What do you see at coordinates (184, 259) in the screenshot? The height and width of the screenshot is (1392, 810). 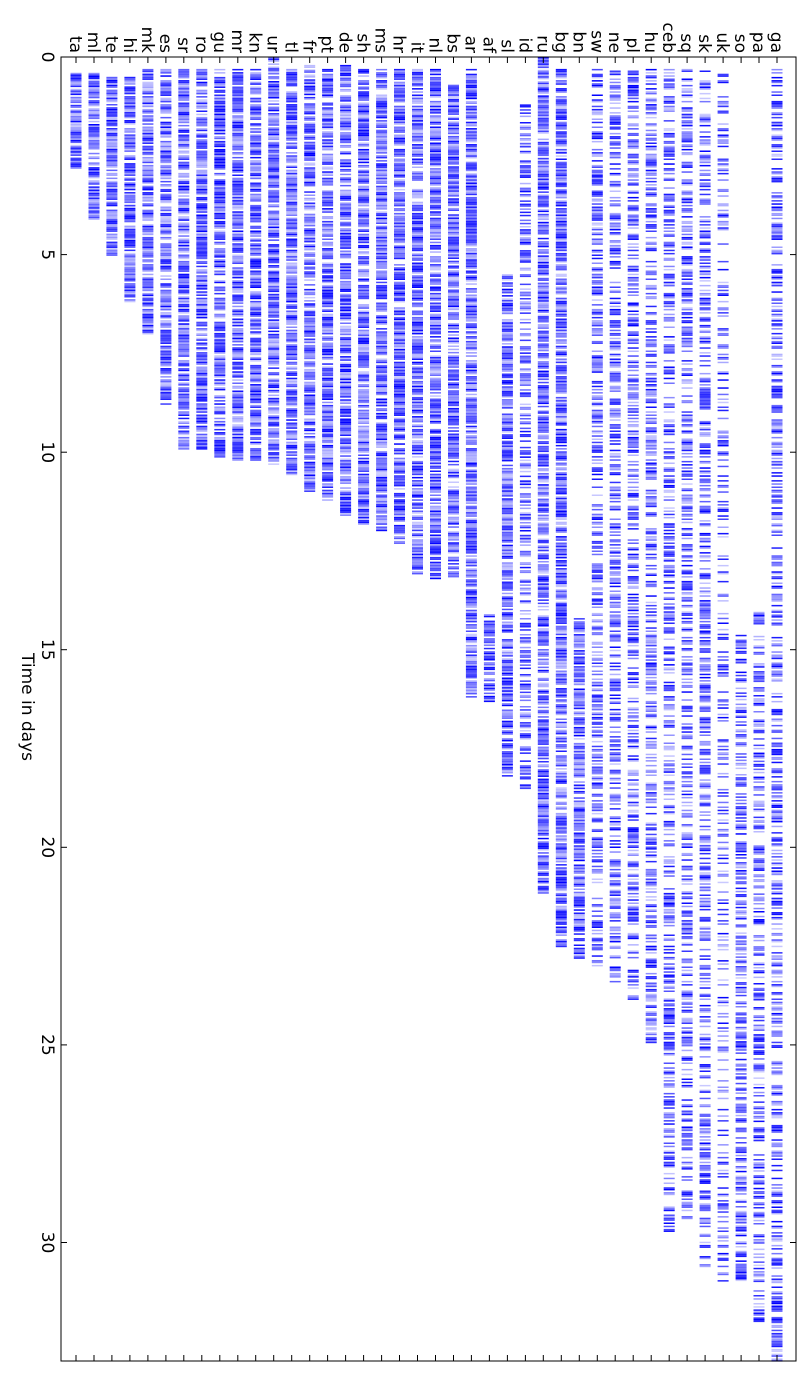 I see `series-sr` at bounding box center [184, 259].